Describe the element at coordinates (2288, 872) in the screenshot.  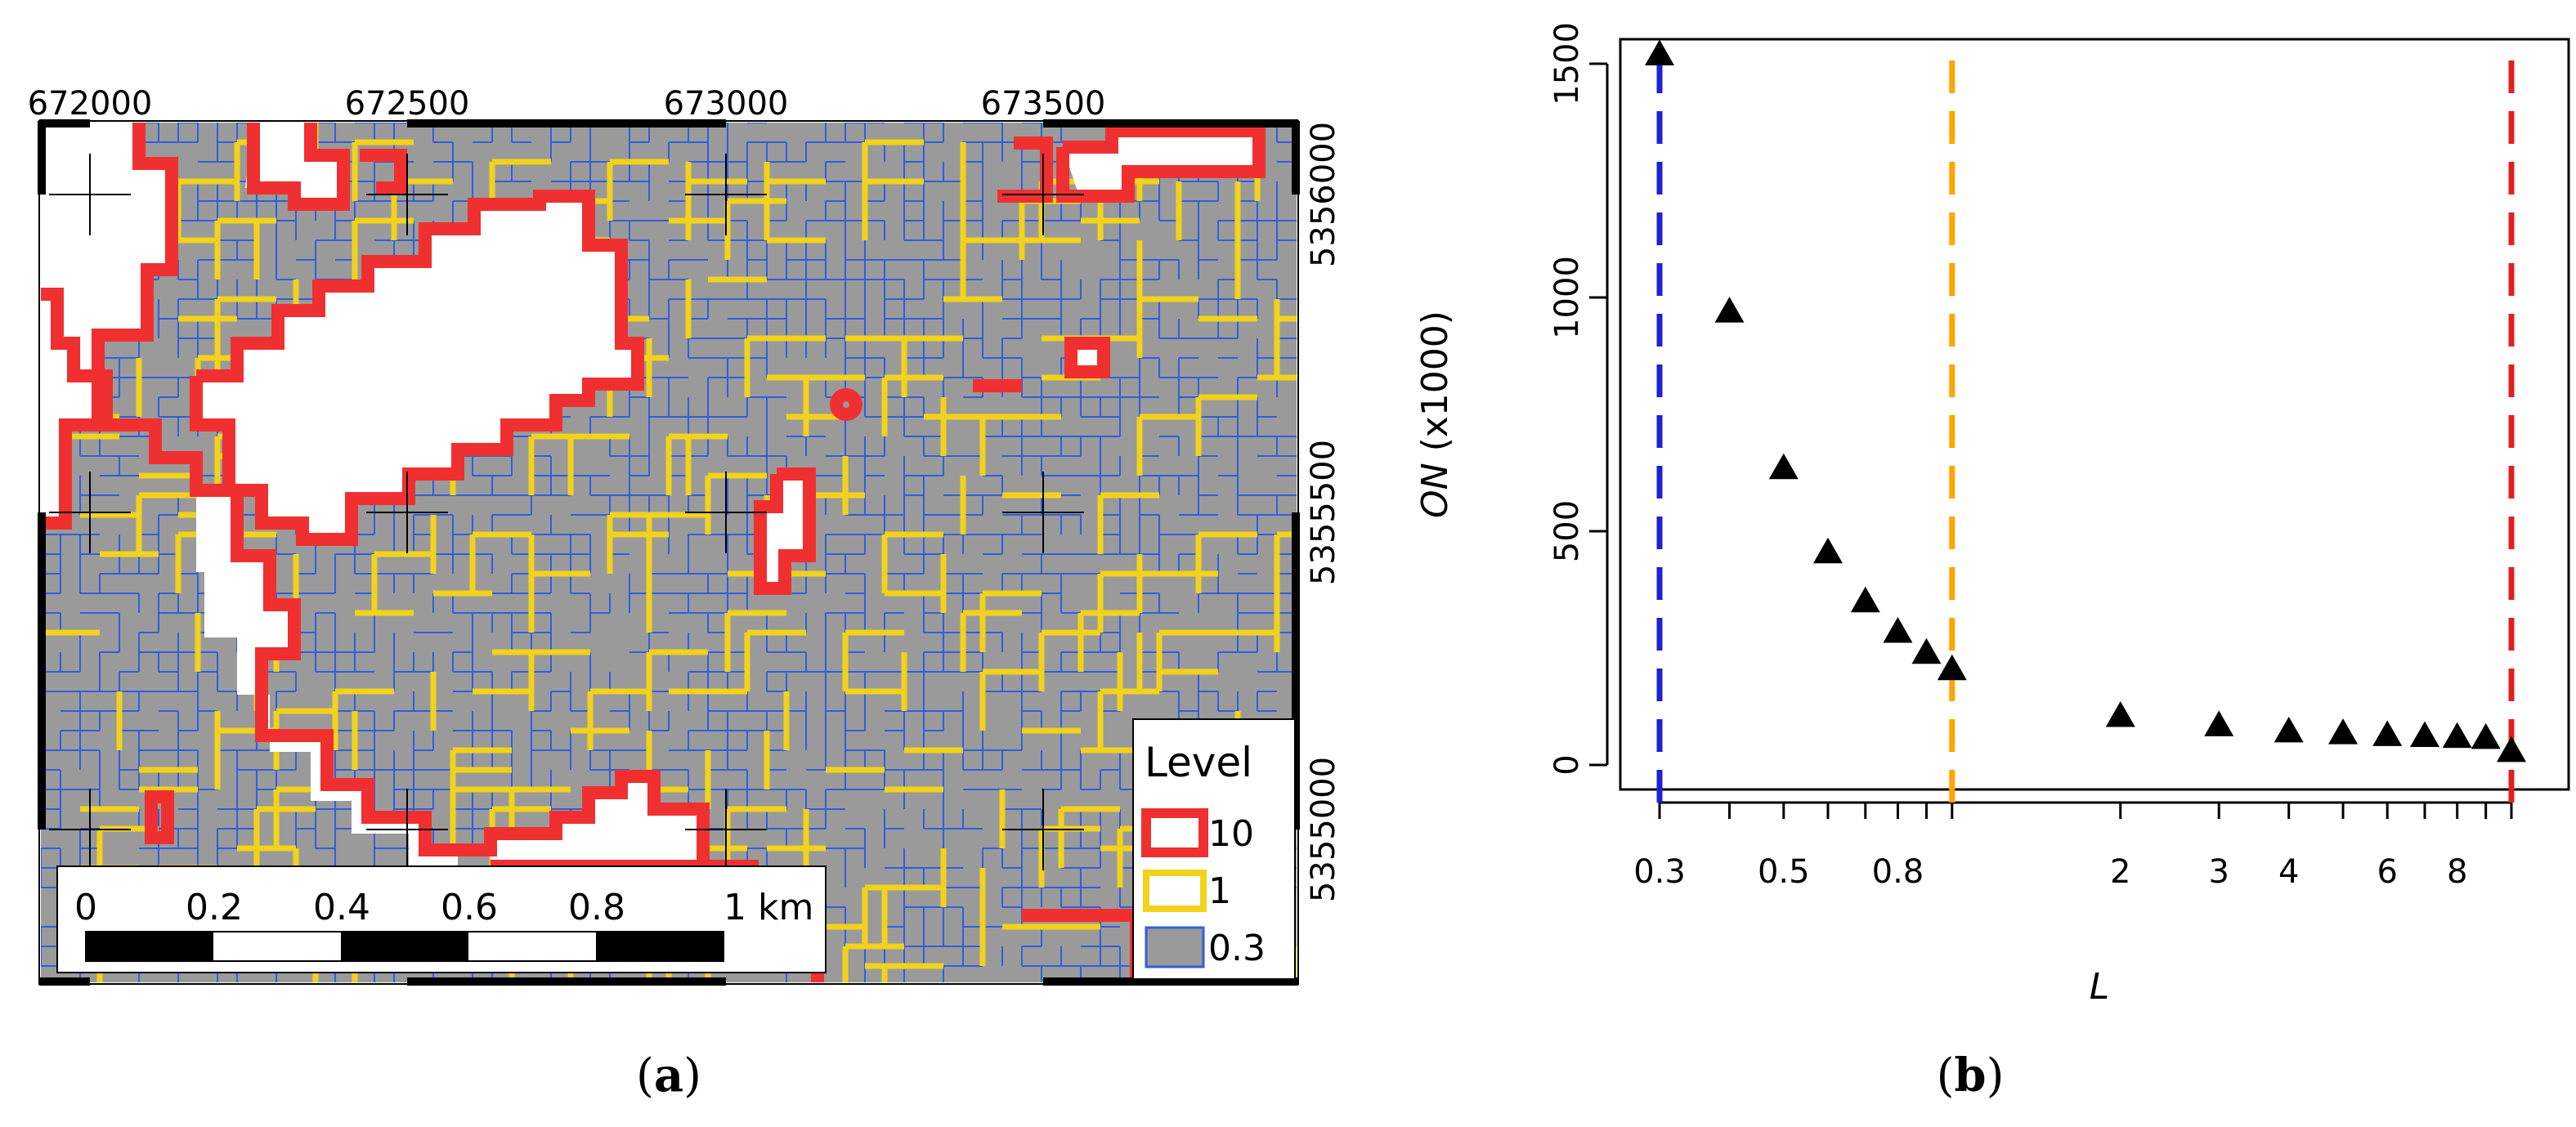
I see `x-tick-label: 4` at that location.